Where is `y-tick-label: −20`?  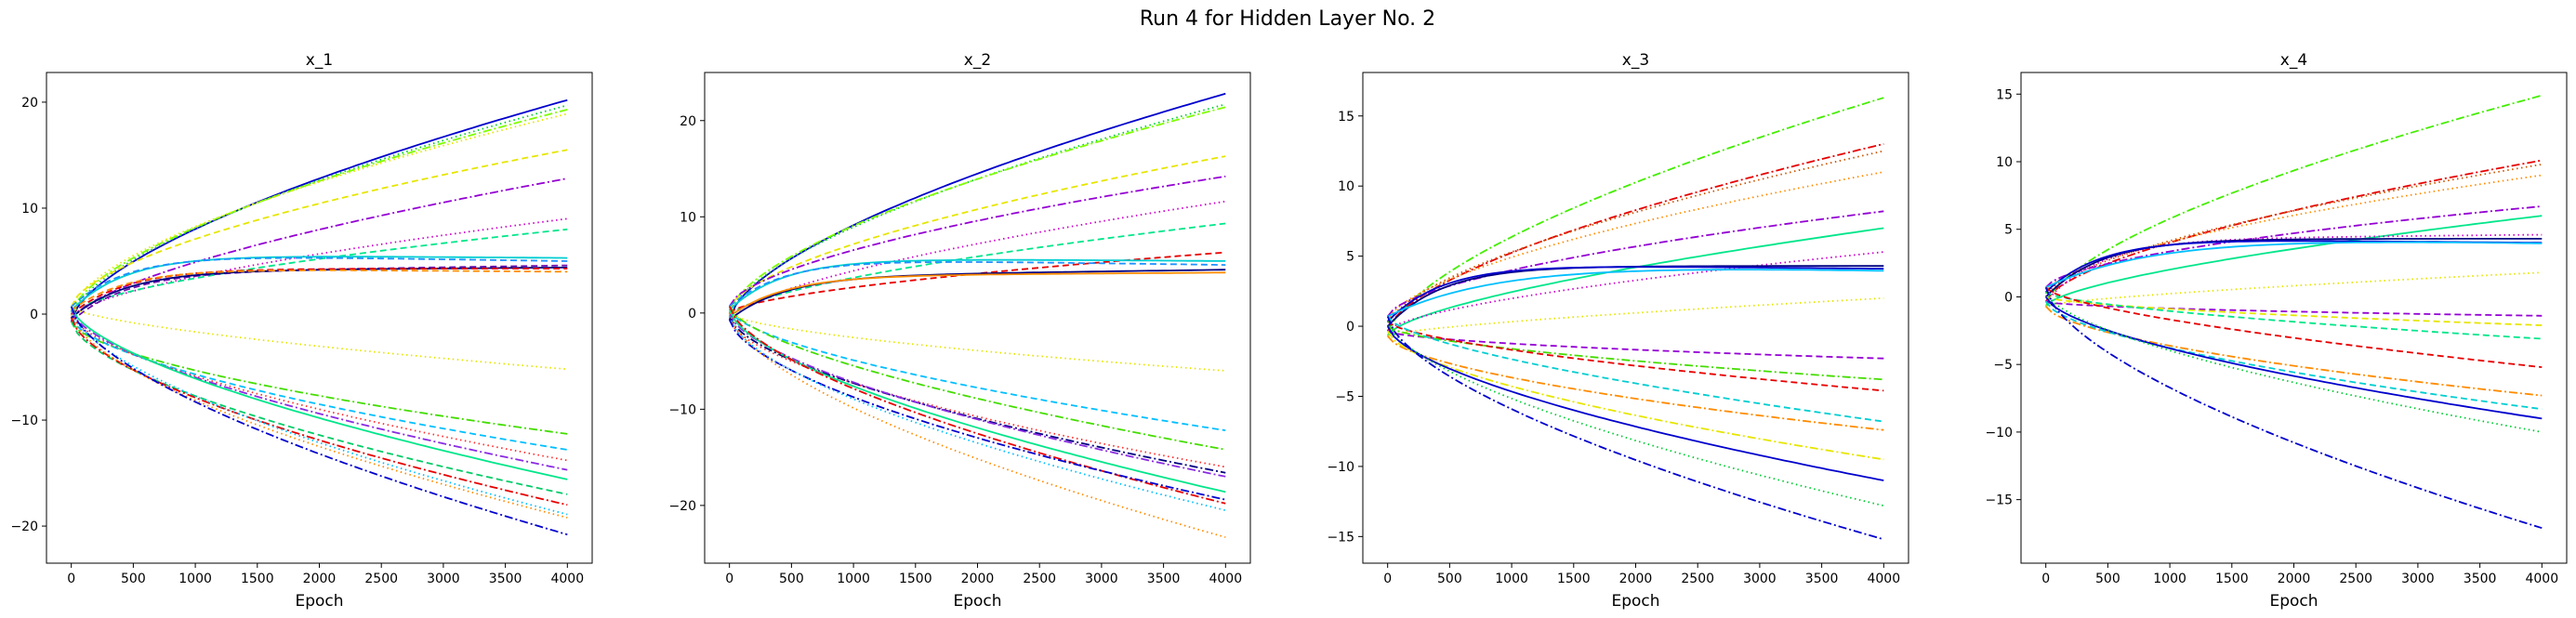 y-tick-label: −20 is located at coordinates (24, 526).